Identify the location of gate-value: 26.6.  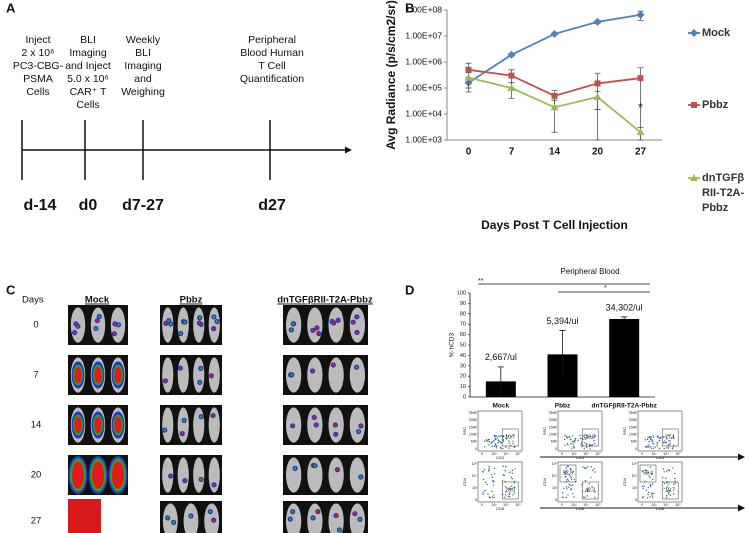
(590, 437).